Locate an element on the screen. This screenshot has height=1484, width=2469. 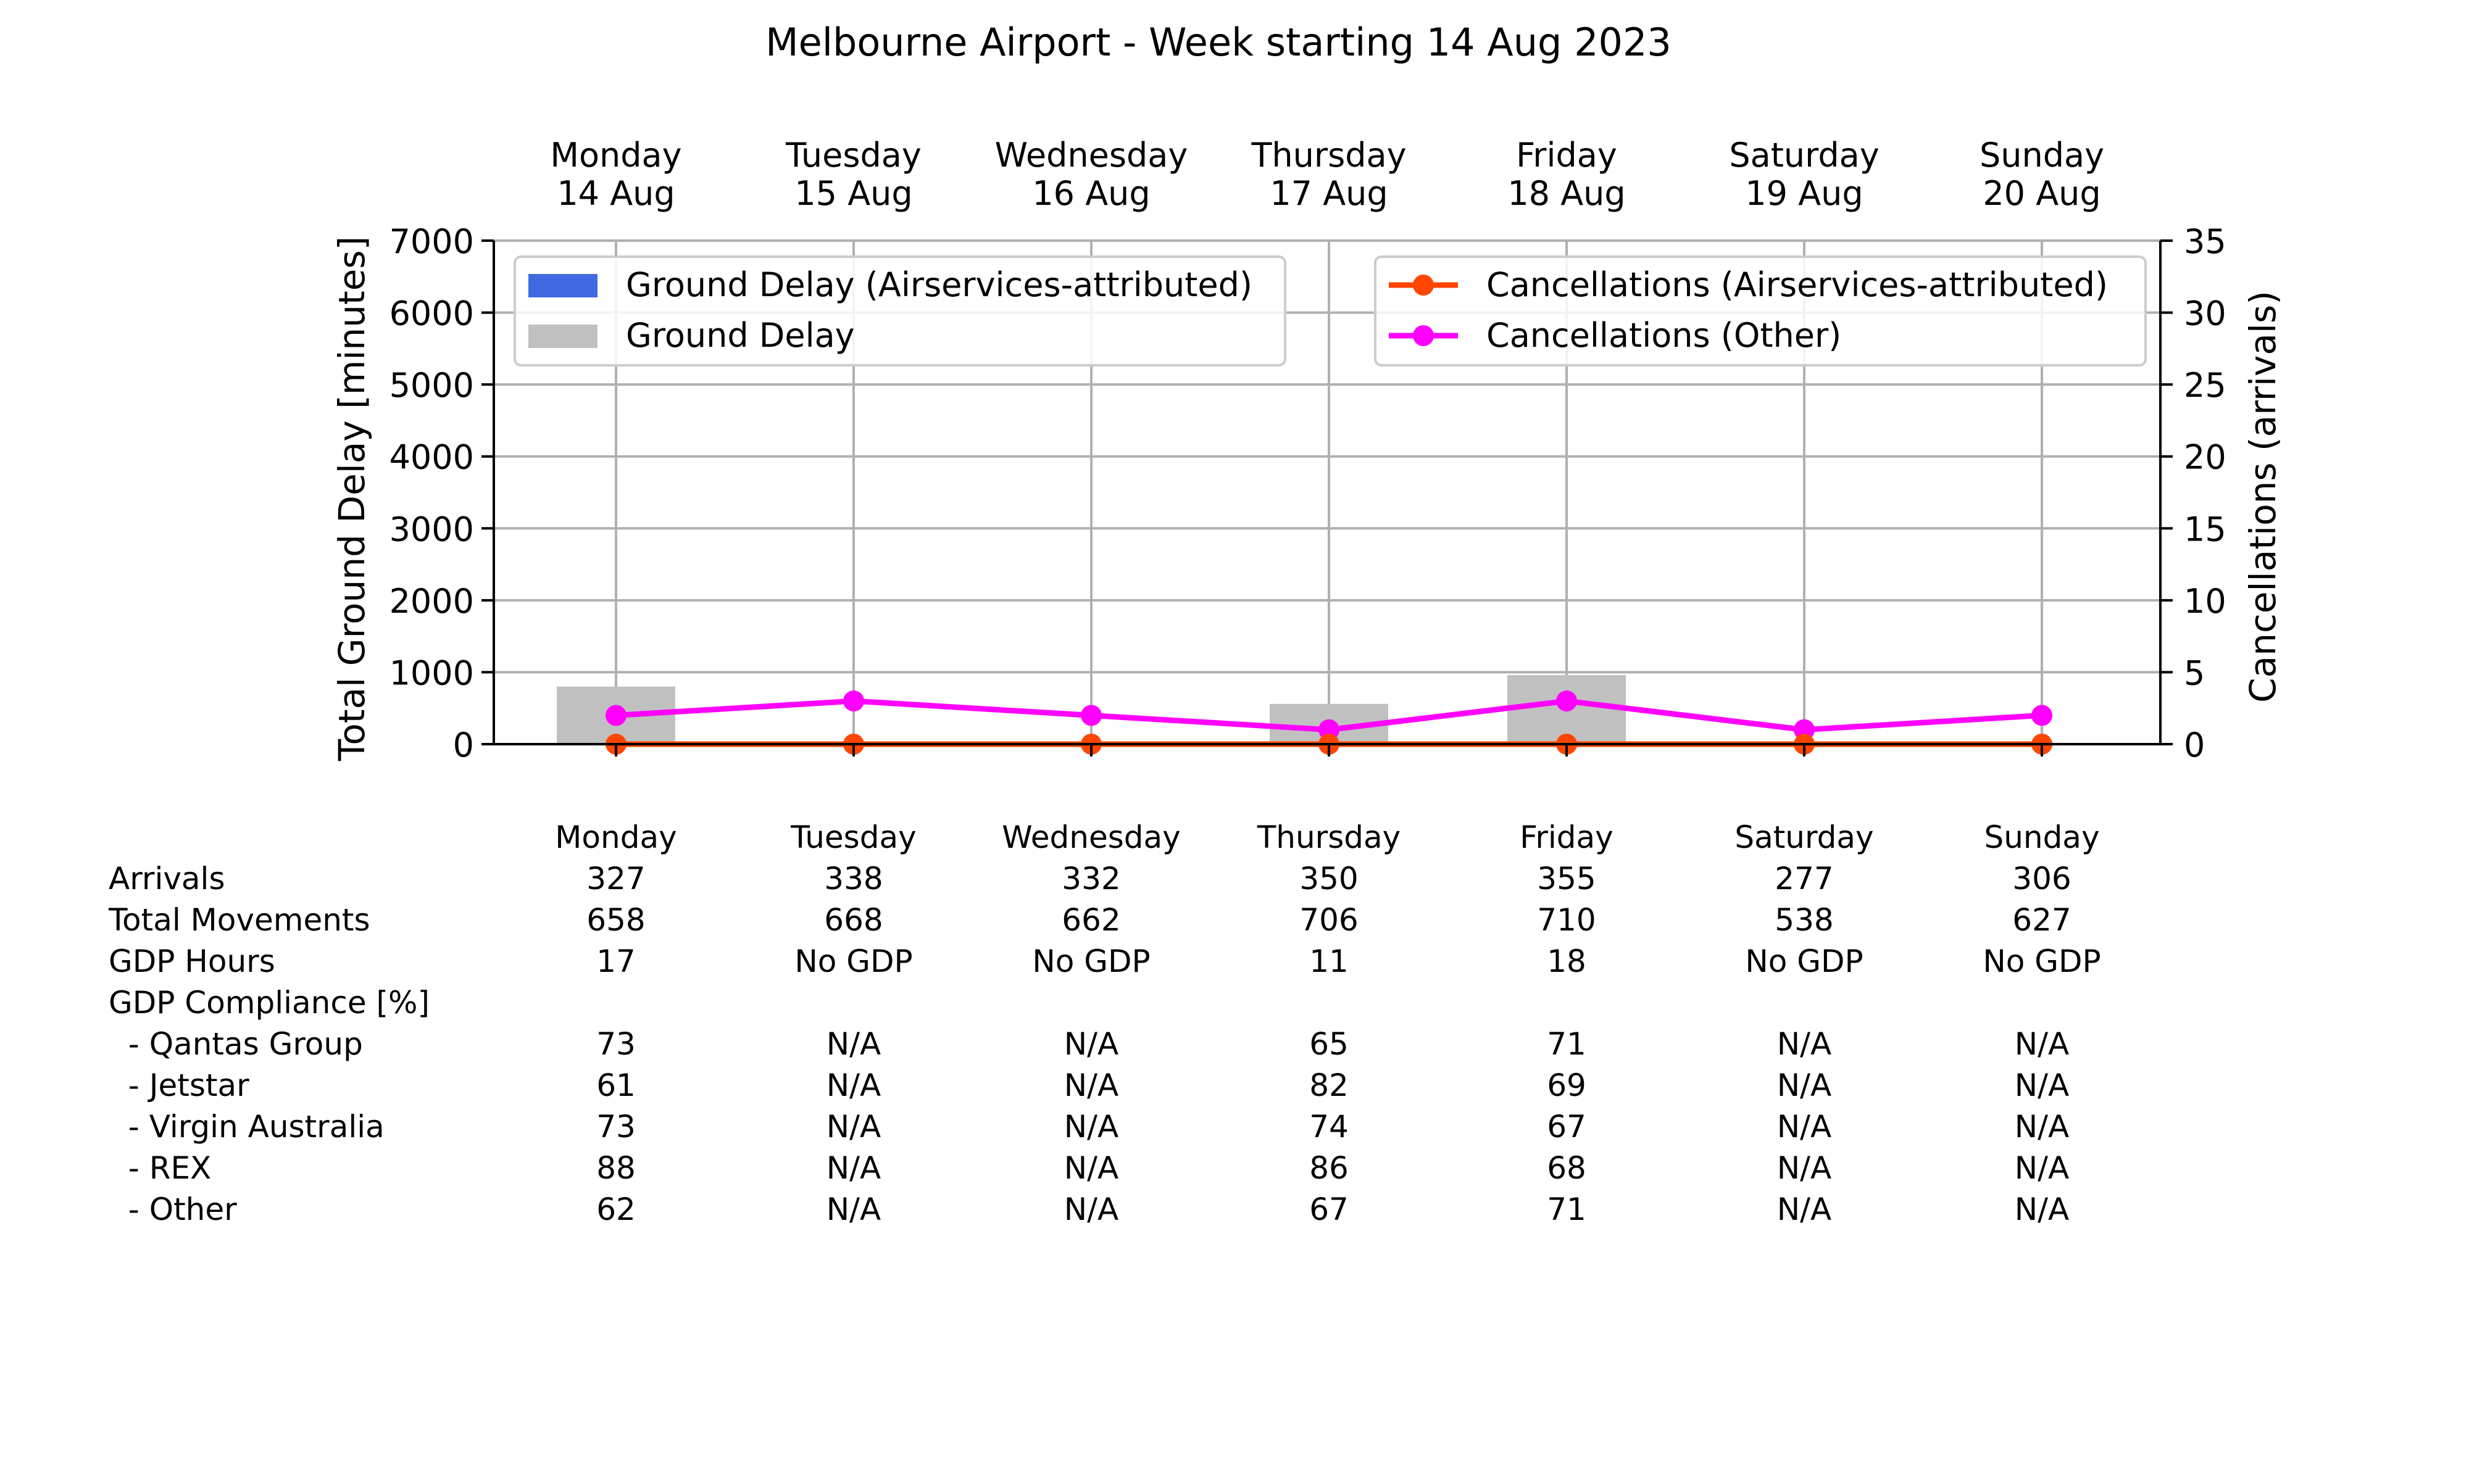
top-day-label: Tuesday is located at coordinates (853, 155).